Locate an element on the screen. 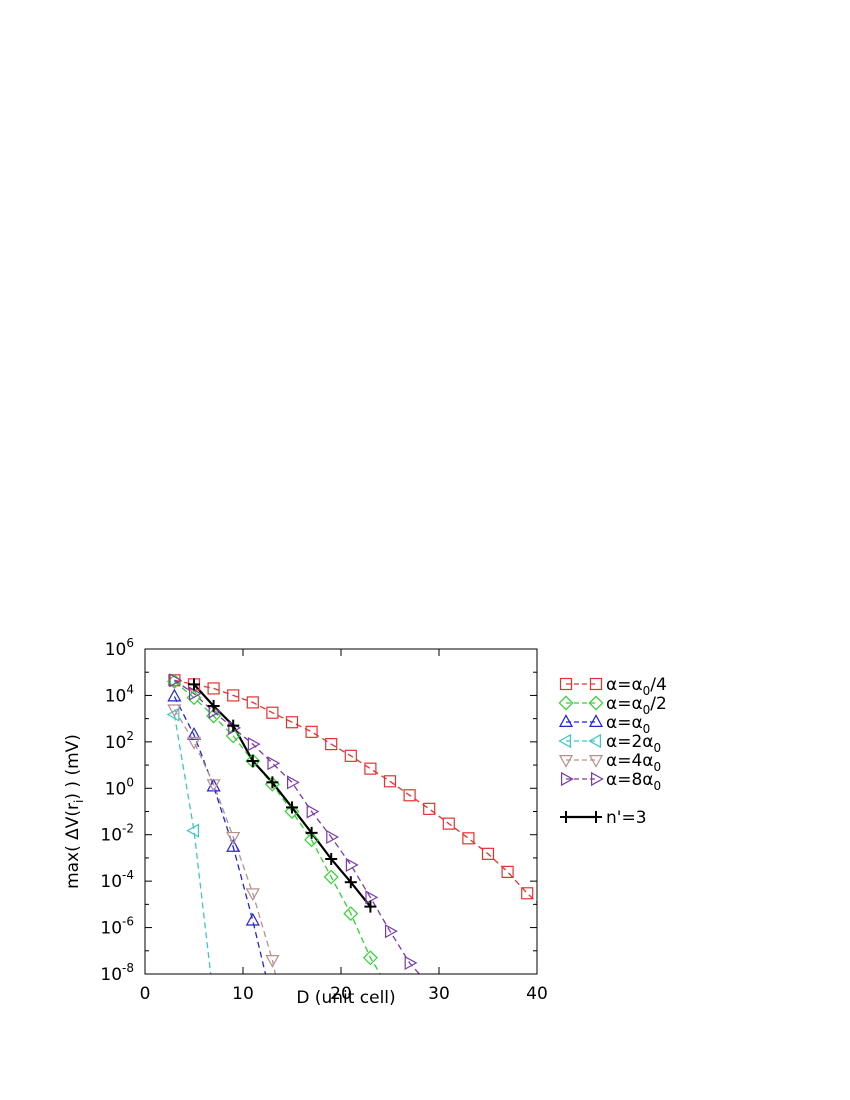  legend-item: n'=3 is located at coordinates (603, 818).